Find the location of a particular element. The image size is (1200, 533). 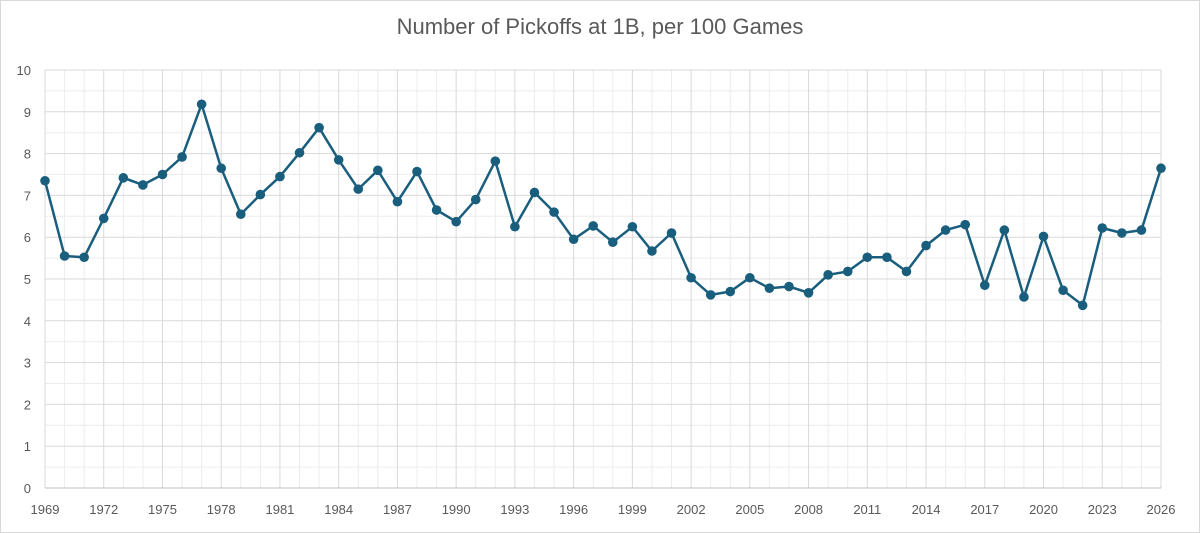

x-tick-label: 2023 is located at coordinates (1102, 509).